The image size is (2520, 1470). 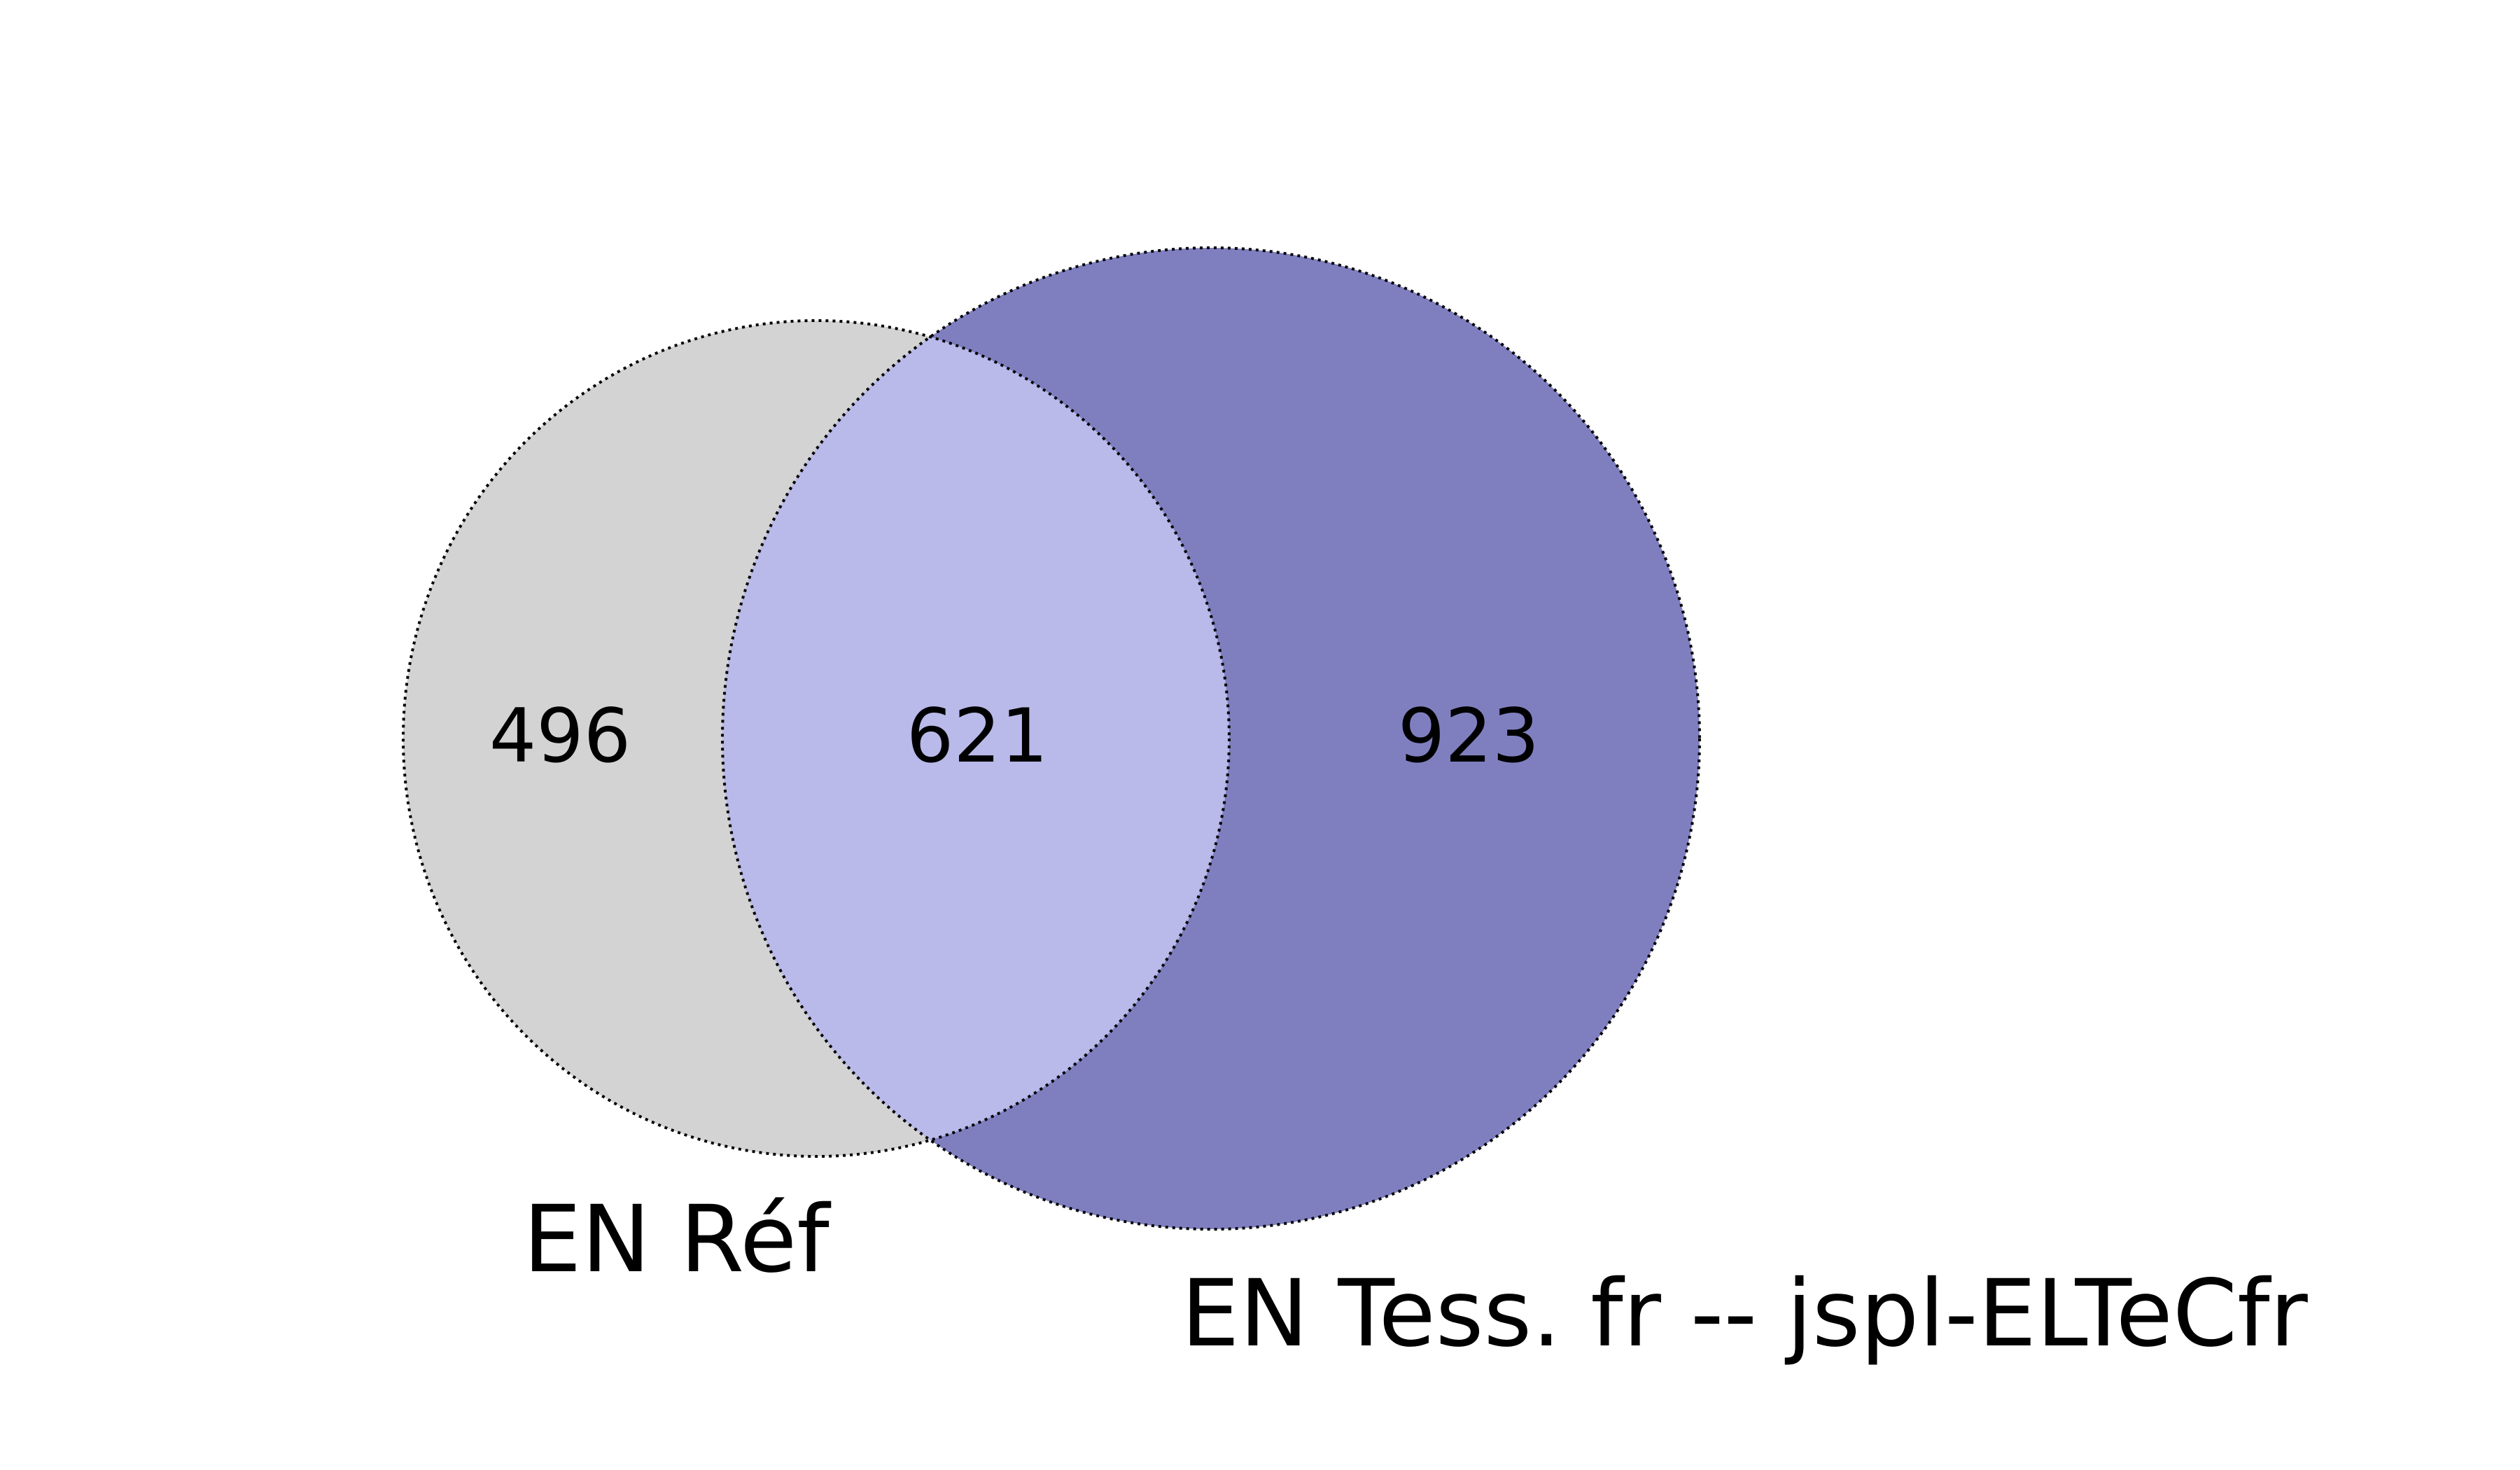 I want to click on set-b-label: EN Tess. fr -- jspl-ELTeCfr, so click(x=1744, y=1314).